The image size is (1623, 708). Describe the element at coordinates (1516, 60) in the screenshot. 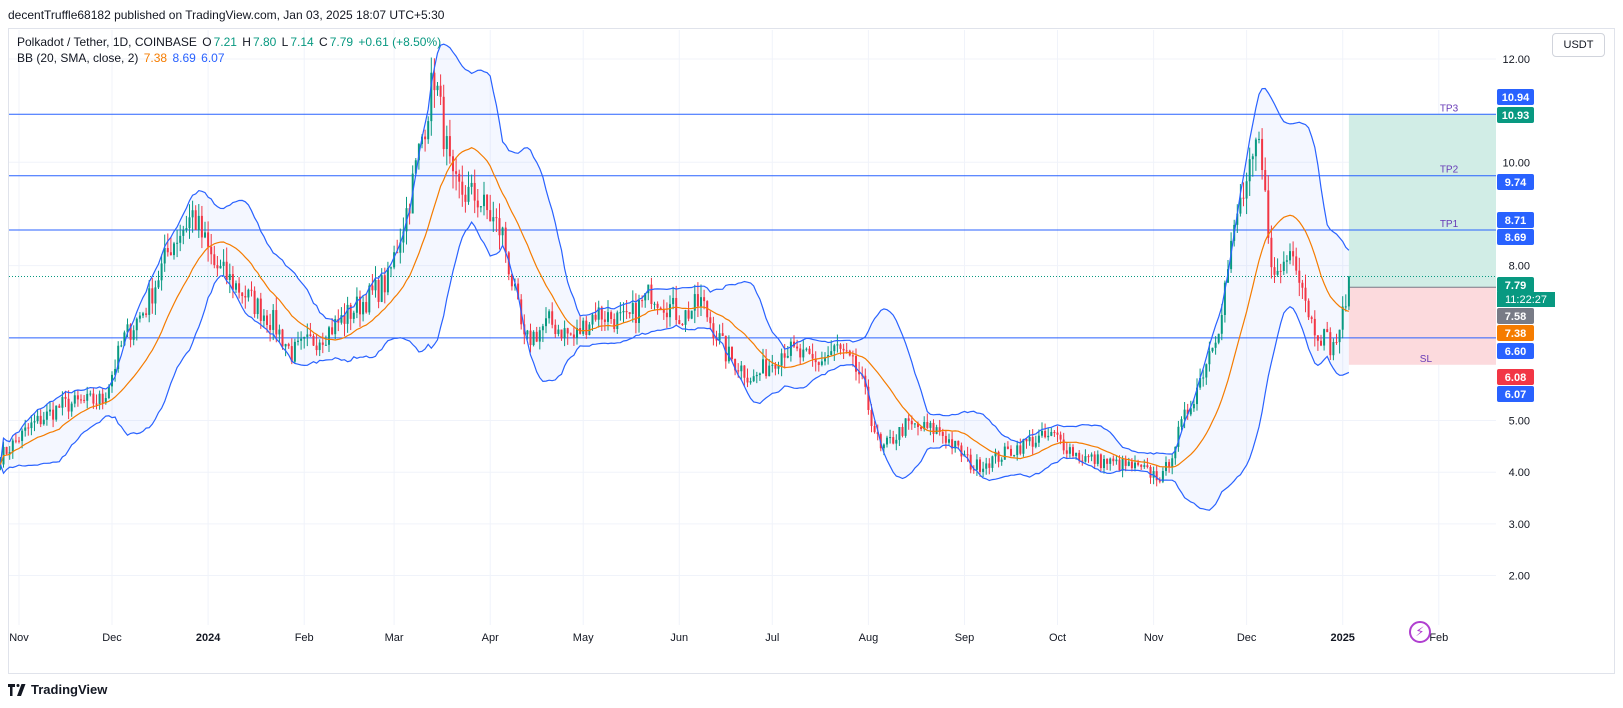

I see `y-tick-label: 12.00` at that location.